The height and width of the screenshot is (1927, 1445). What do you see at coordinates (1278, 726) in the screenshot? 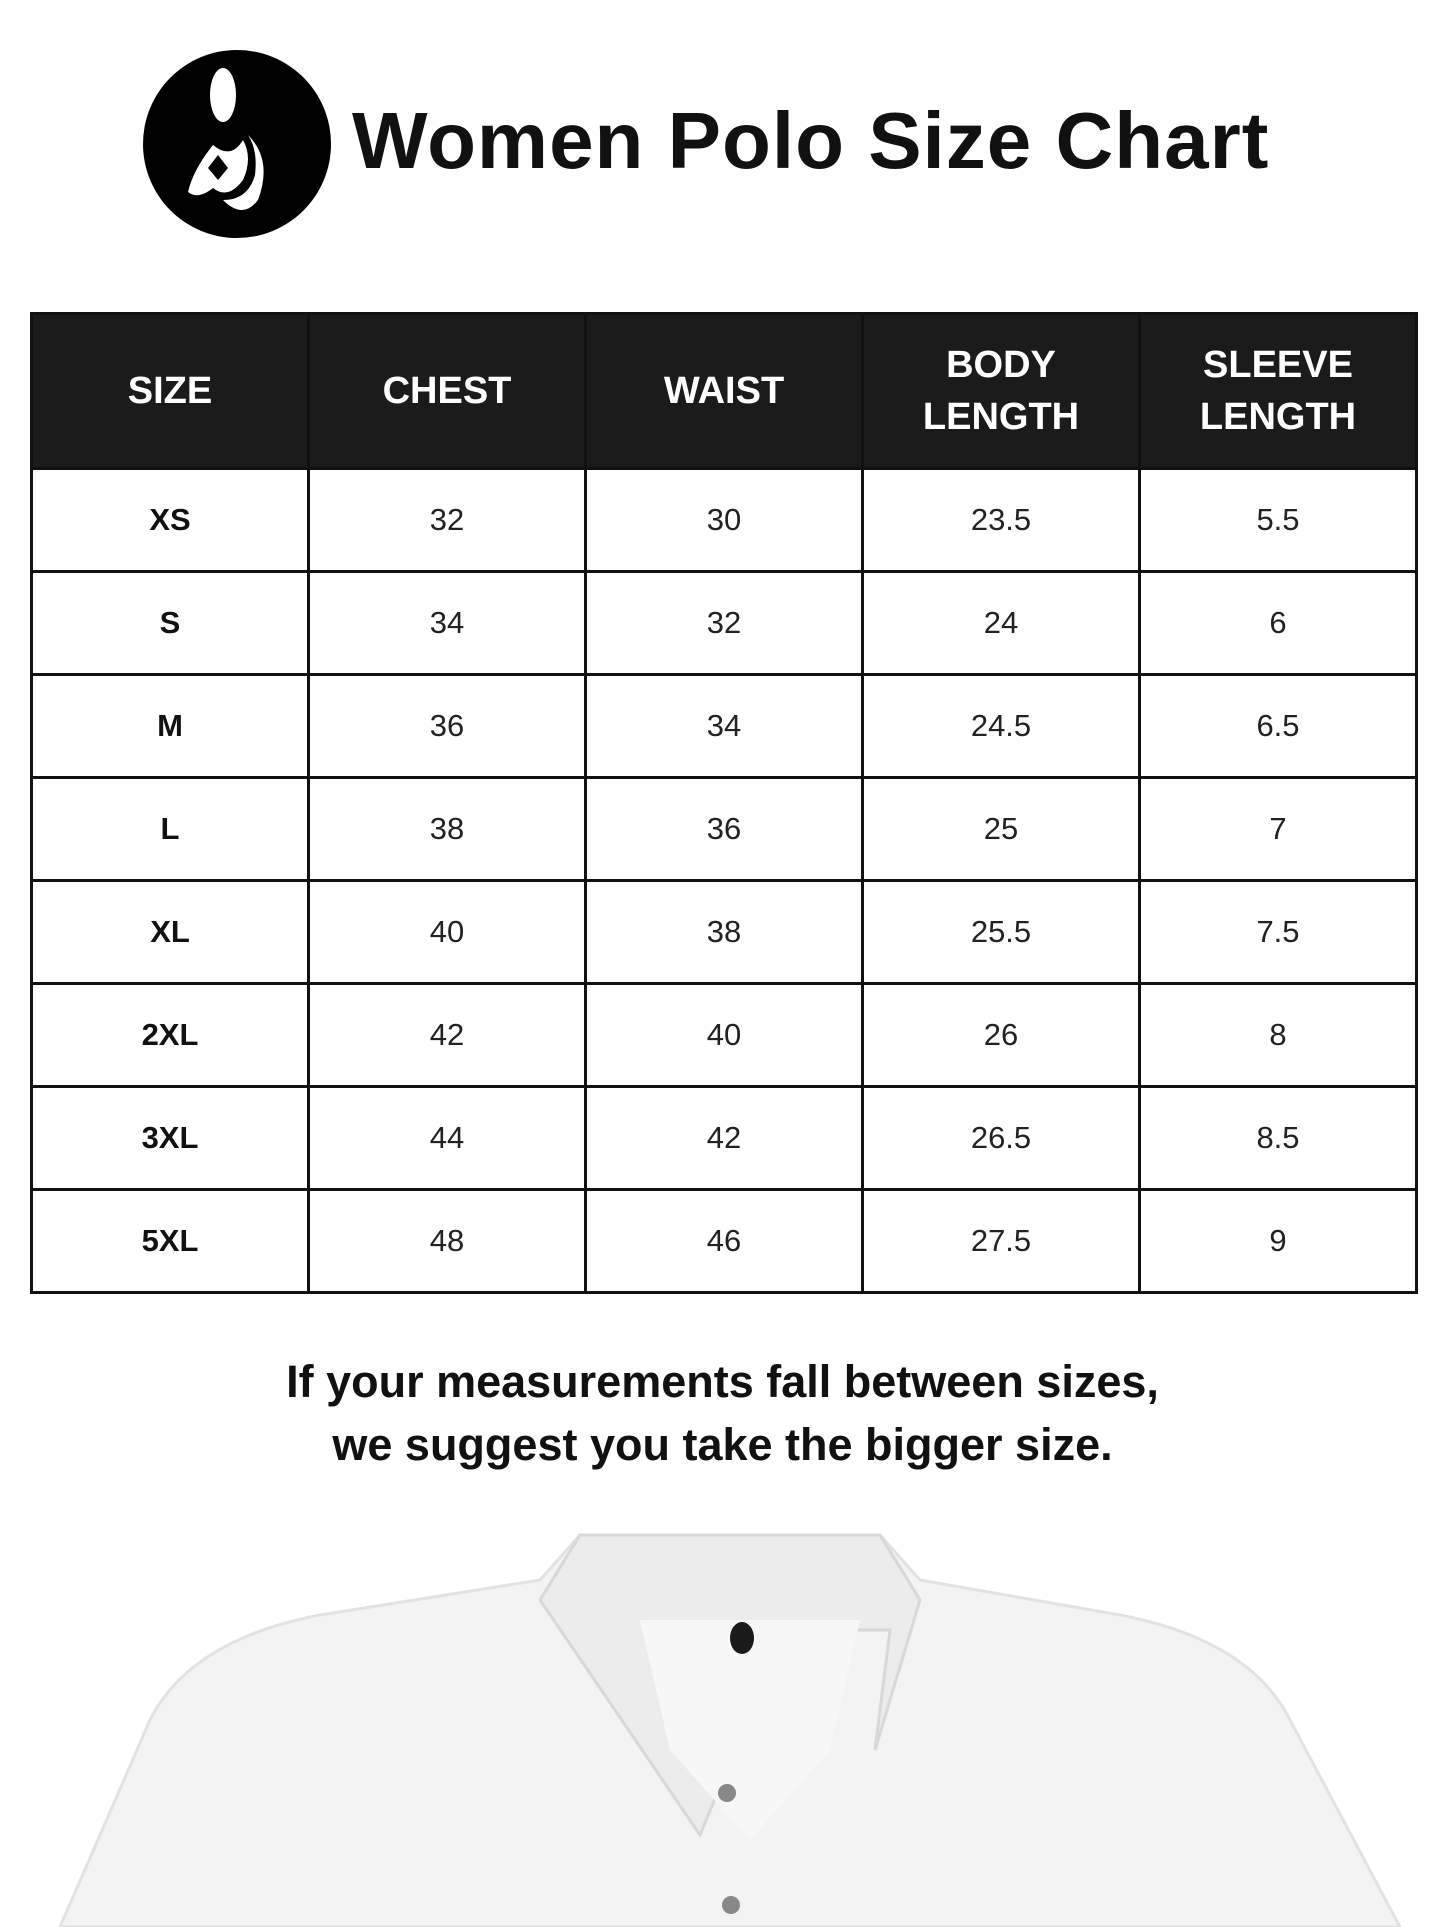
I see `table-cell: 6.5` at bounding box center [1278, 726].